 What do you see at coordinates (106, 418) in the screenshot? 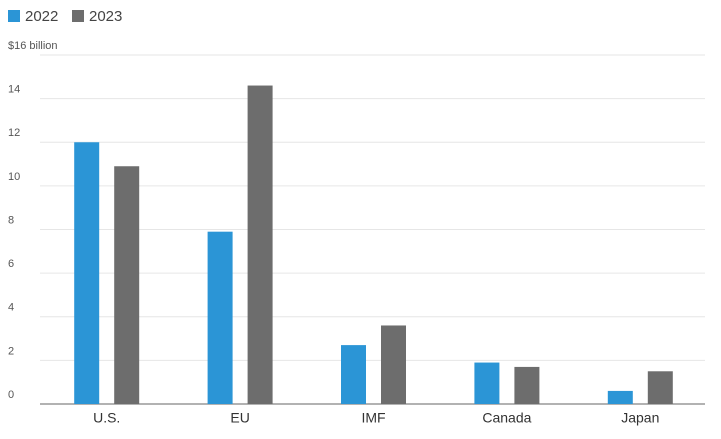
I see `x-tick-label: U.S.` at bounding box center [106, 418].